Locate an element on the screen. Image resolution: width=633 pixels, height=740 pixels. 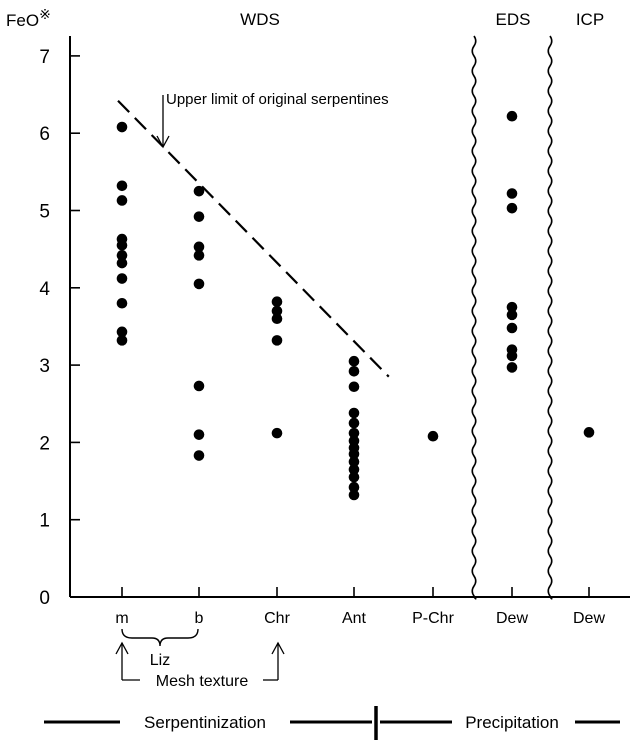
header-icp: ICP is located at coordinates (590, 19).